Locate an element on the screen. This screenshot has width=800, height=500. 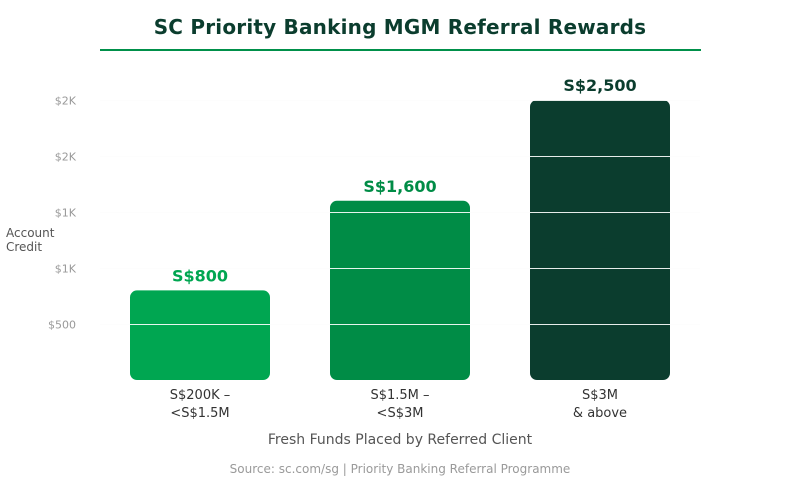
chart-title: SC Priority Banking MGM Referral Rewards is located at coordinates (400, 27).